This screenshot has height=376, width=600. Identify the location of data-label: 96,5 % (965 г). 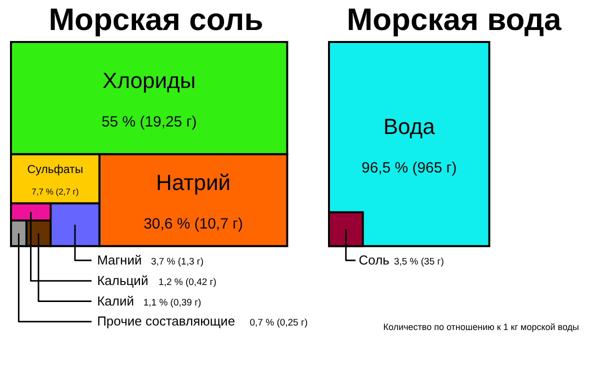
(409, 168).